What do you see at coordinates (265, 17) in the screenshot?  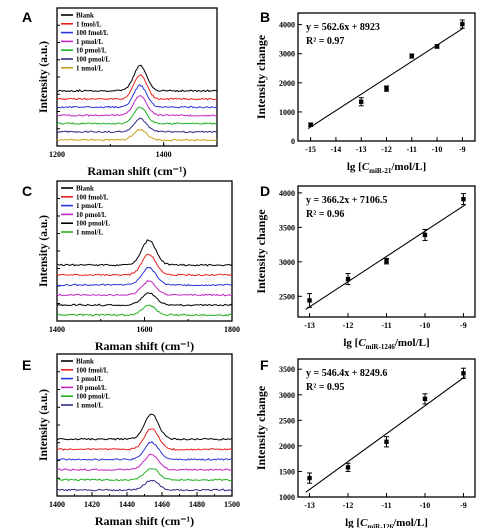 I see `panel-label: B` at bounding box center [265, 17].